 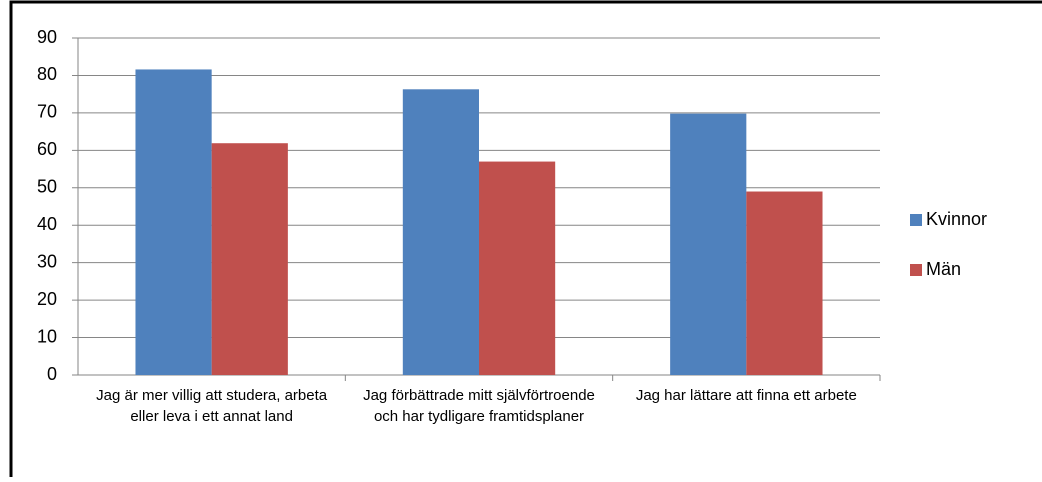 I want to click on y-tick-label: 40, so click(x=47, y=224).